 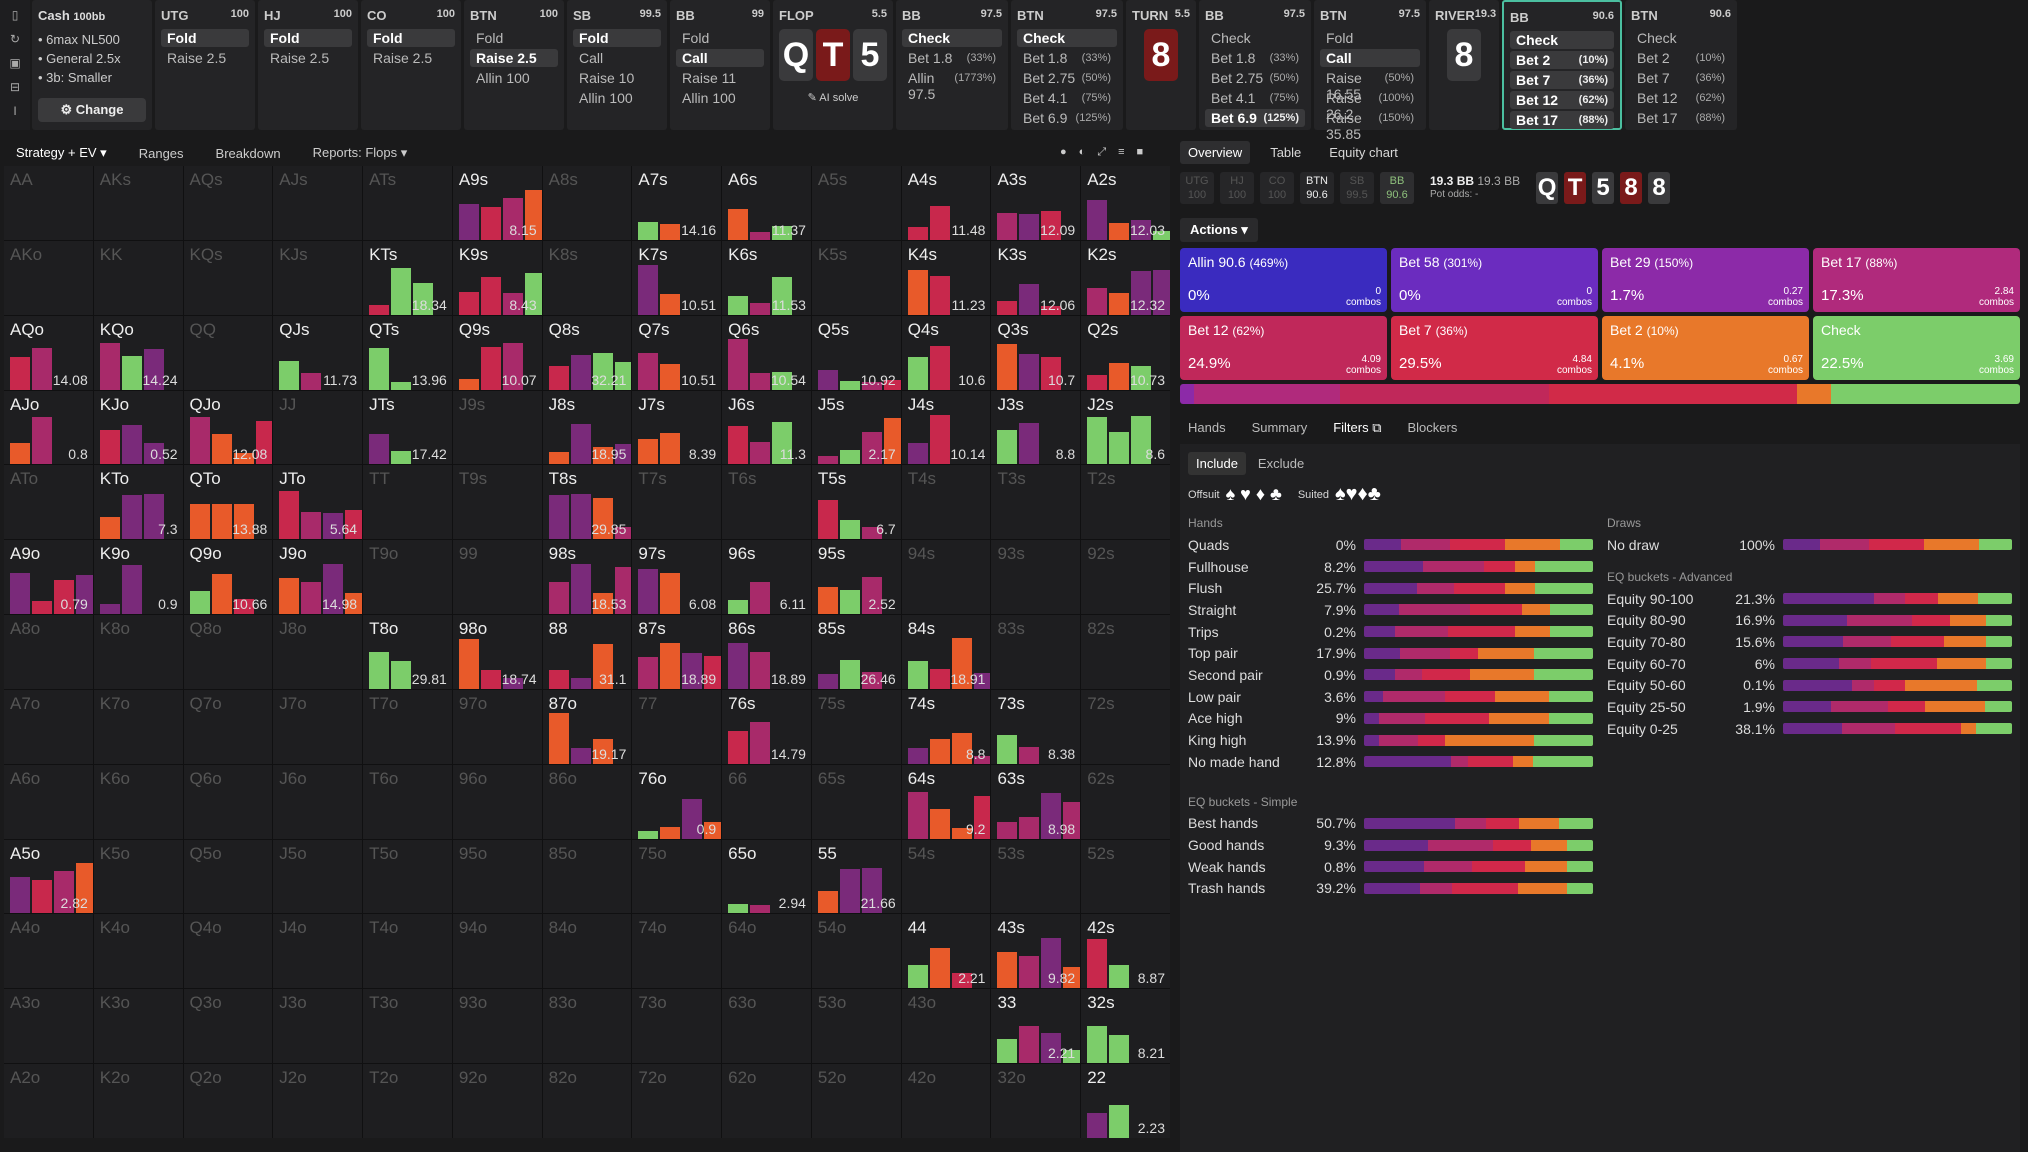 I want to click on hand-cell: JTo 5.64, so click(x=318, y=502).